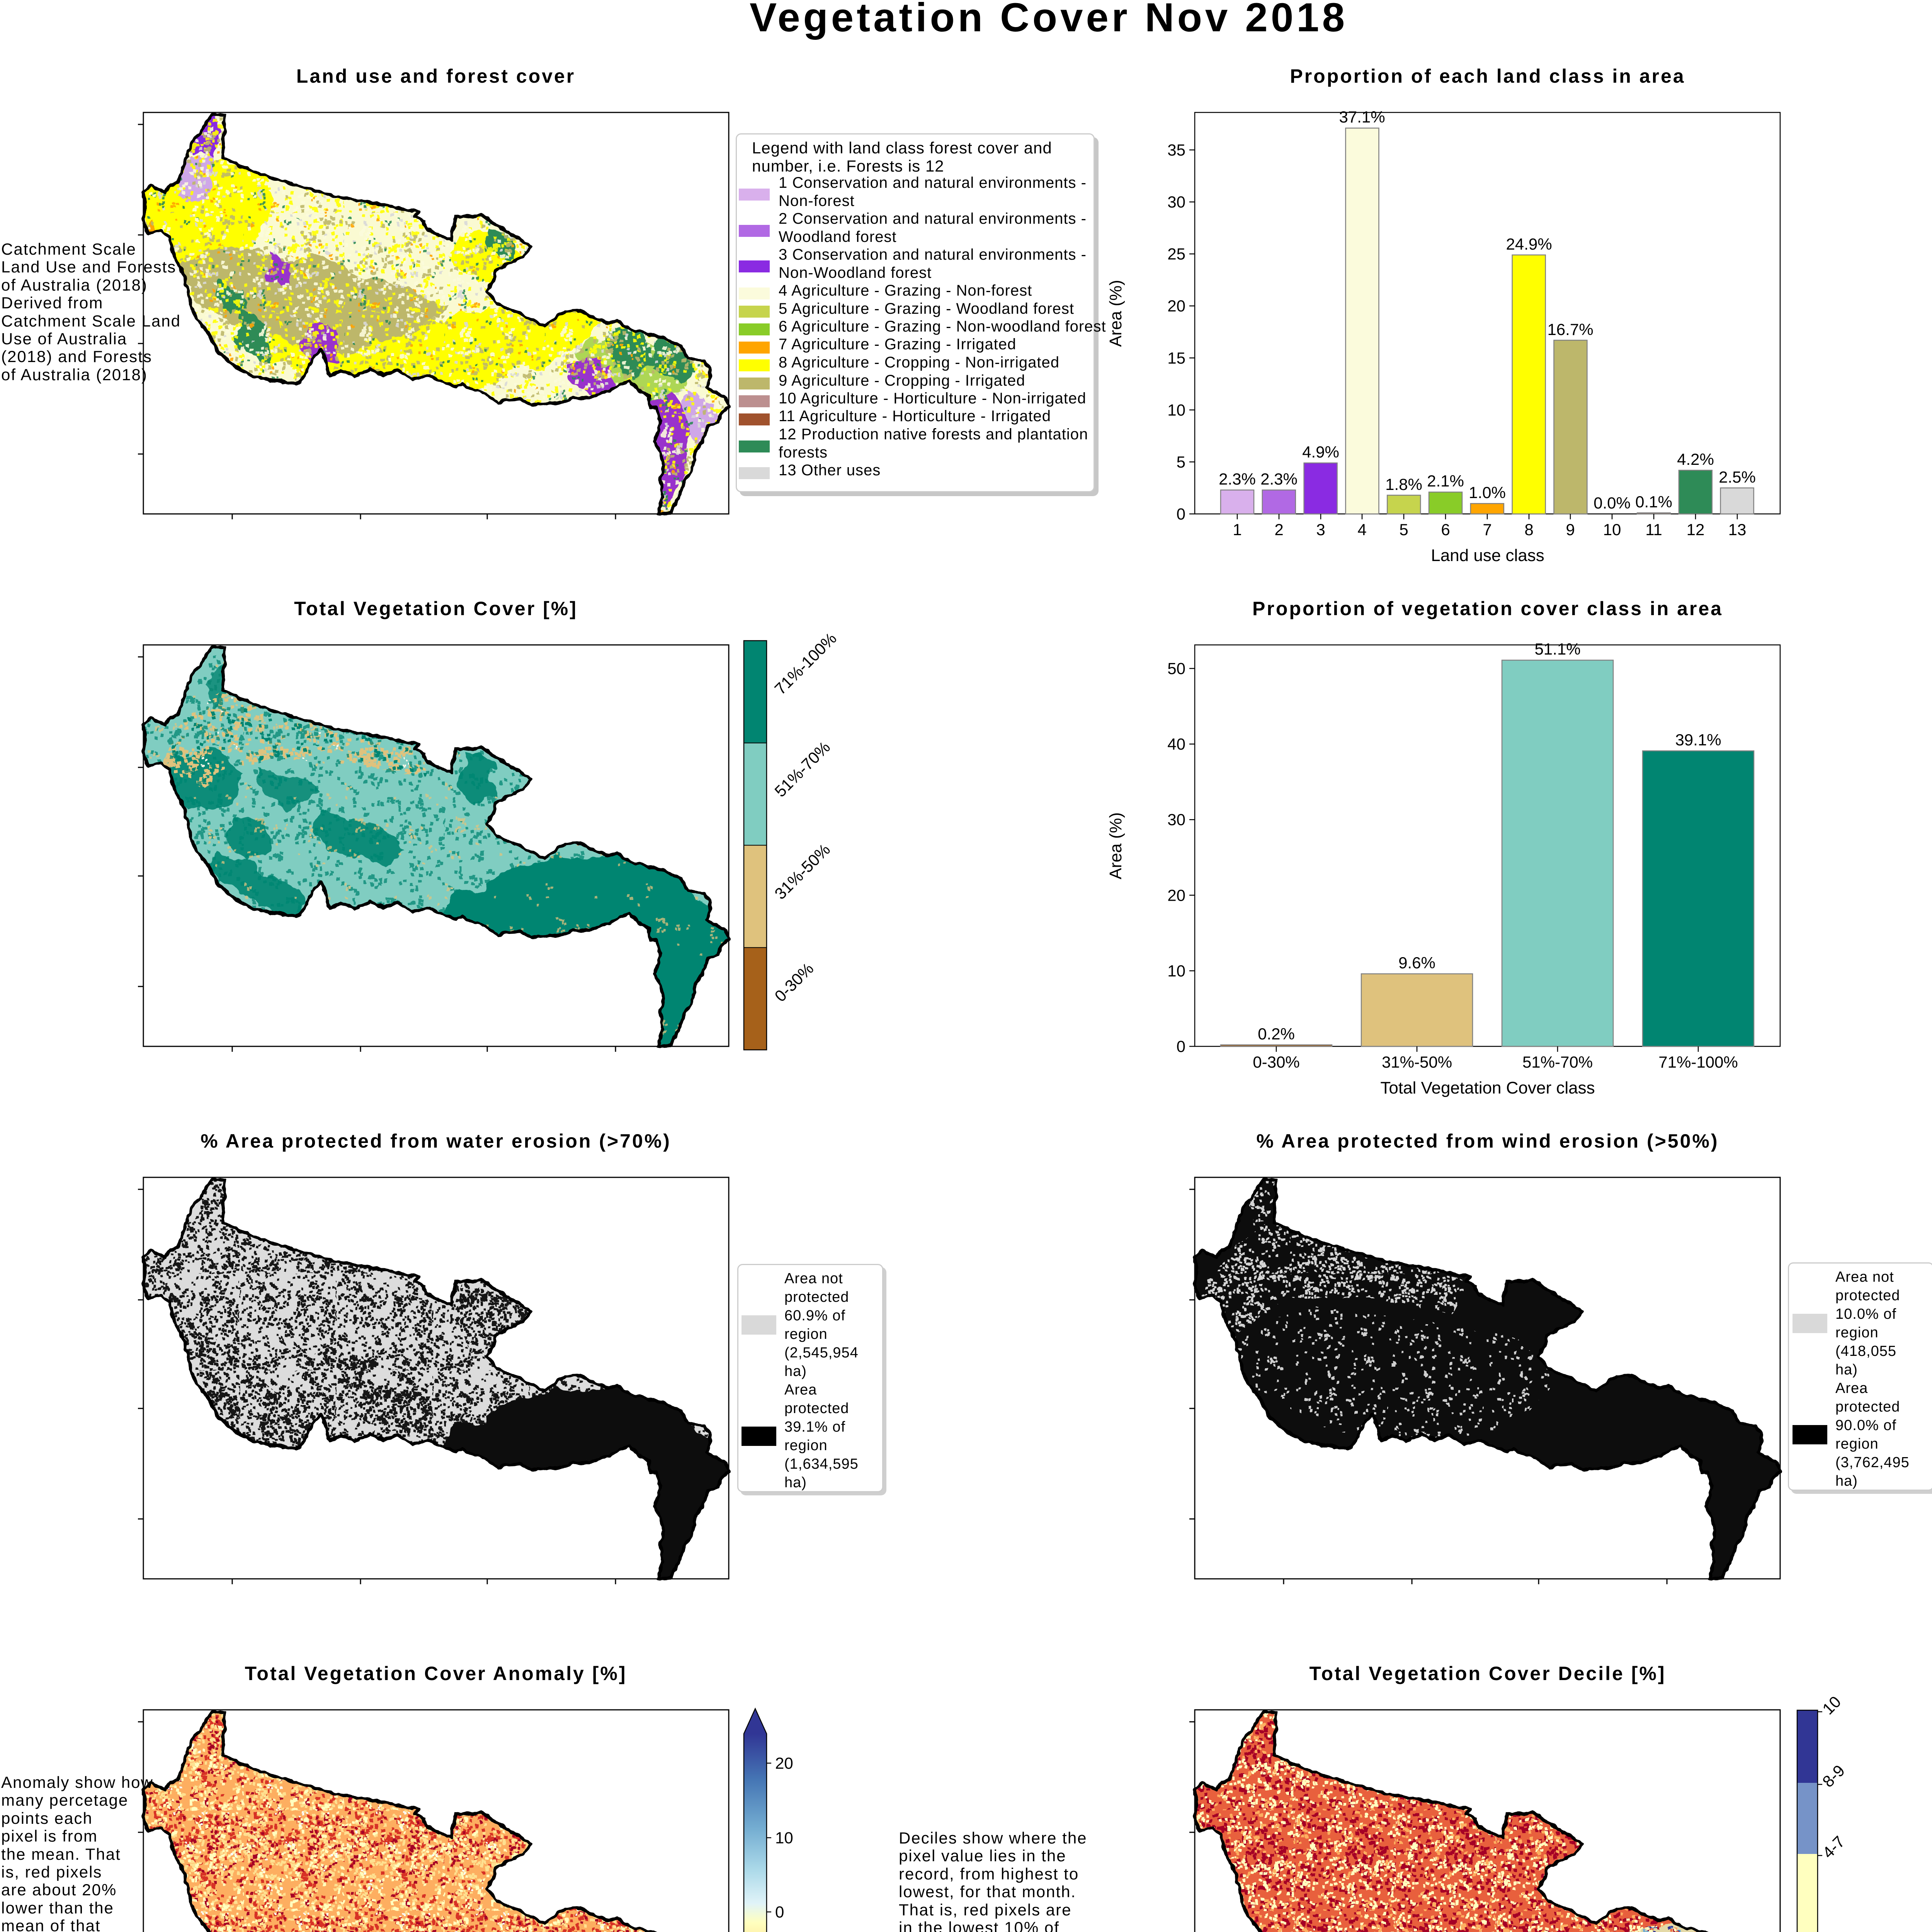 This screenshot has height=1932, width=1932. What do you see at coordinates (1276, 1034) in the screenshot?
I see `svg-text: 0.2%` at bounding box center [1276, 1034].